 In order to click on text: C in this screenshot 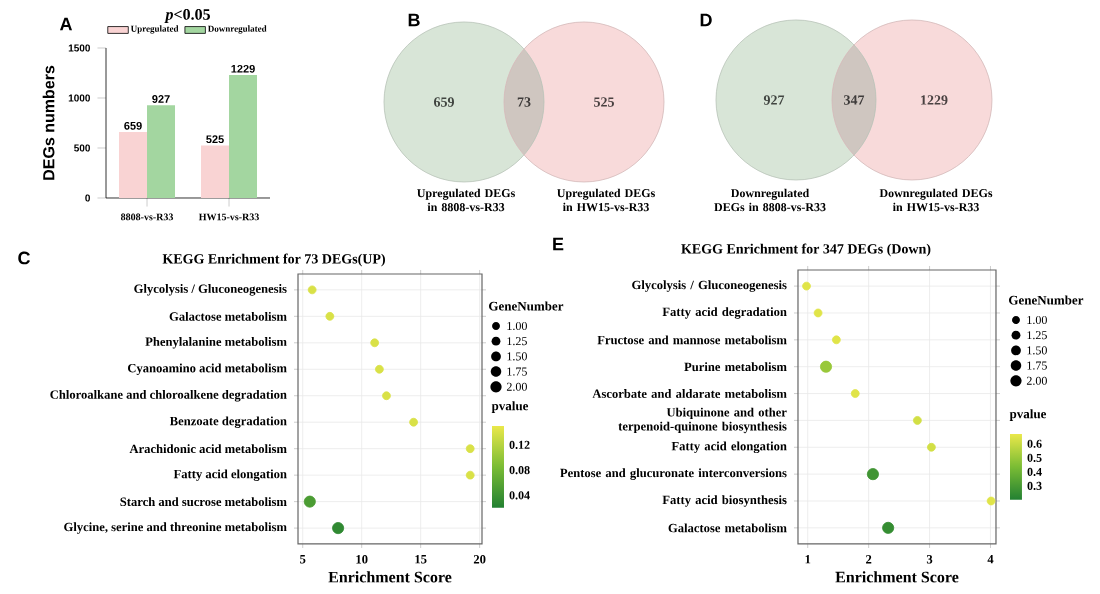, I will do `click(24, 258)`.